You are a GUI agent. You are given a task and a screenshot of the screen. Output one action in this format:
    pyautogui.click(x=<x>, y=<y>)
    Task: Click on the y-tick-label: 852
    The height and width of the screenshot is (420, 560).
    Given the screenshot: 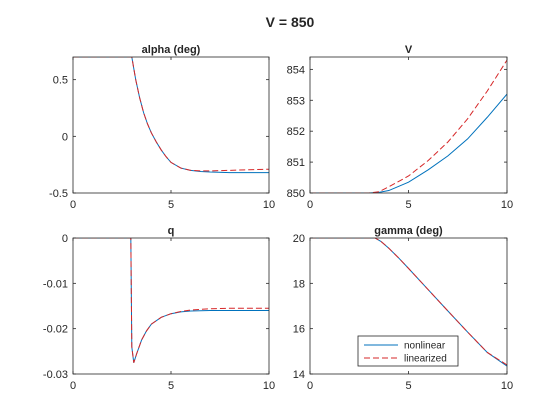 What is the action you would take?
    pyautogui.click(x=296, y=132)
    